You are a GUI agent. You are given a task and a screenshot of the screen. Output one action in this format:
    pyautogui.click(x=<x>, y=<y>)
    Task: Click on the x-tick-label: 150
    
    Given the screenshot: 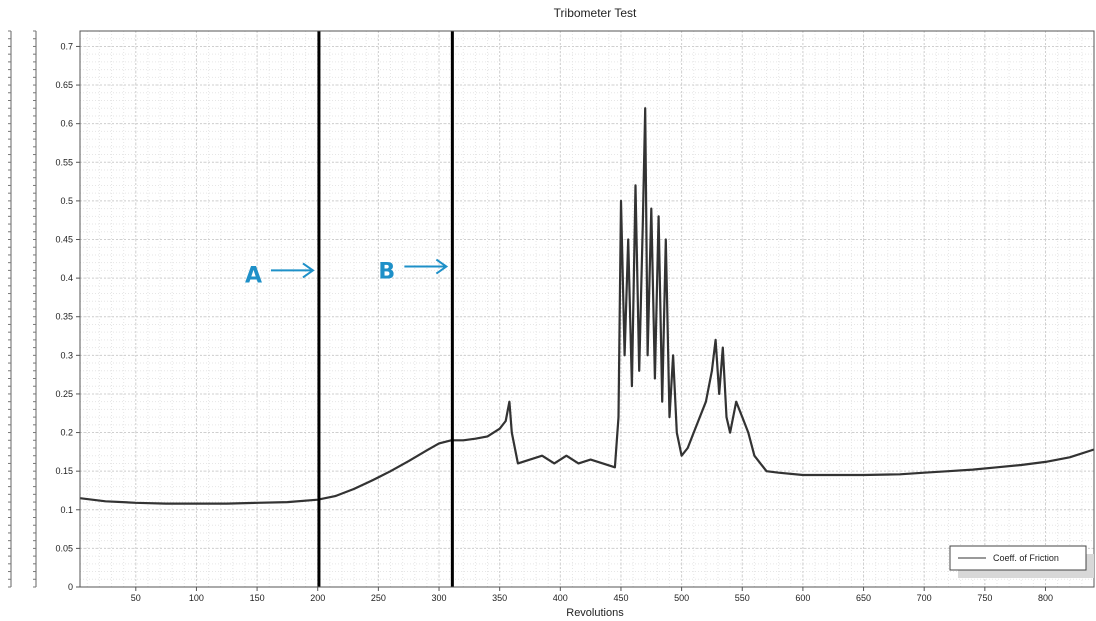 What is the action you would take?
    pyautogui.click(x=257, y=598)
    